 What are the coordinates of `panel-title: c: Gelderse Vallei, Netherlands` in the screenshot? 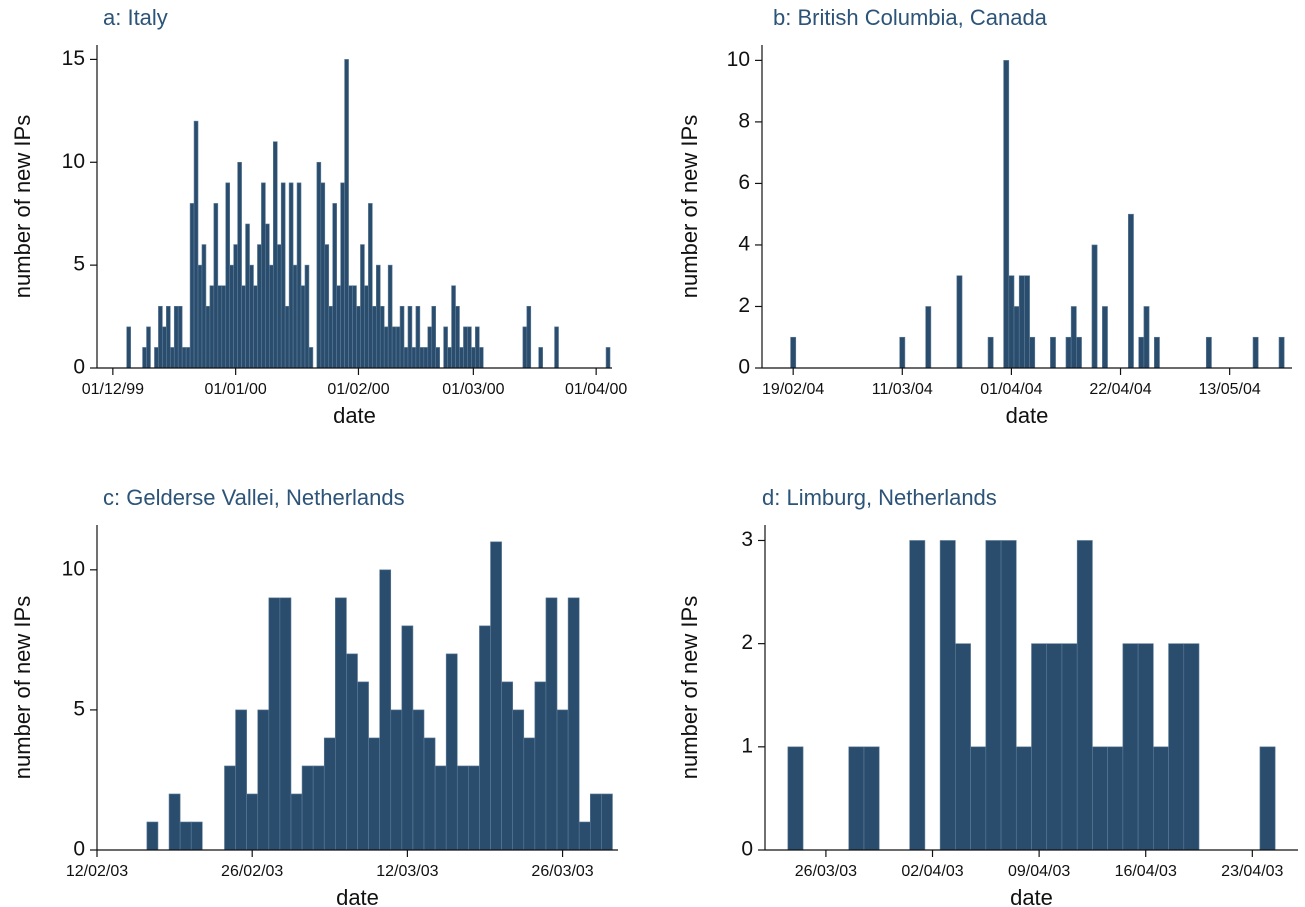 It's located at (254, 497).